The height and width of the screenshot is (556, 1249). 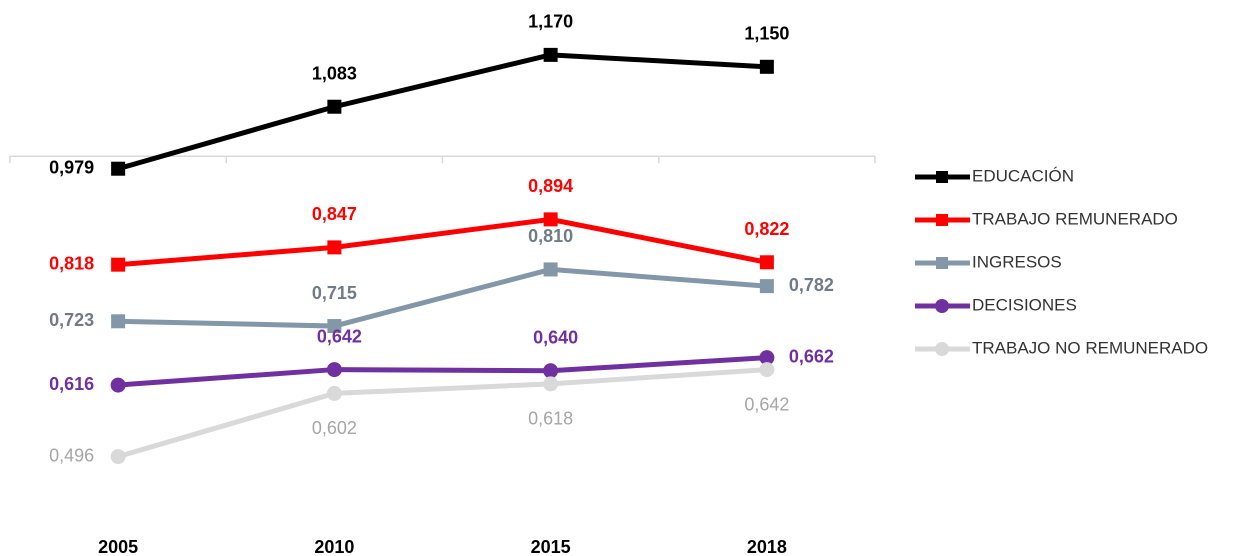 I want to click on data-label: 0,602, so click(x=334, y=428).